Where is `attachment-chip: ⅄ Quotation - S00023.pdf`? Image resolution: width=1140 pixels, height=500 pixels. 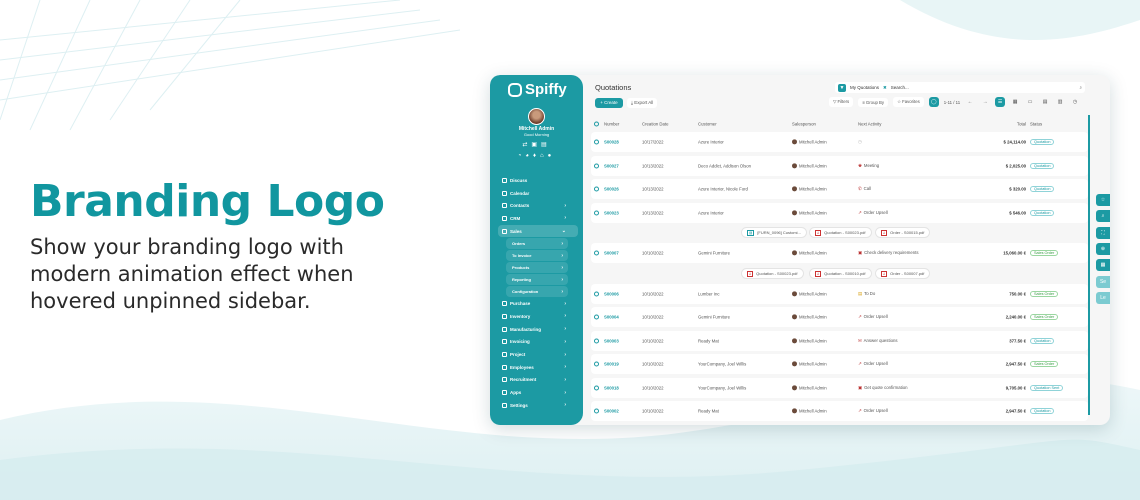
attachment-chip: ⅄ Quotation - S00023.pdf is located at coordinates (772, 273).